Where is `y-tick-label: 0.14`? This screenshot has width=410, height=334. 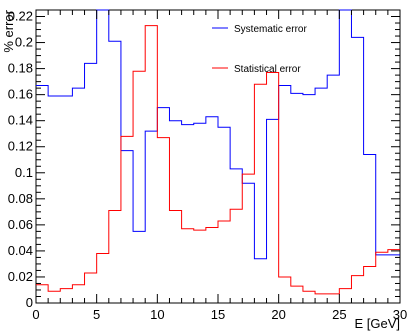 y-tick-label: 0.14 is located at coordinates (20, 120).